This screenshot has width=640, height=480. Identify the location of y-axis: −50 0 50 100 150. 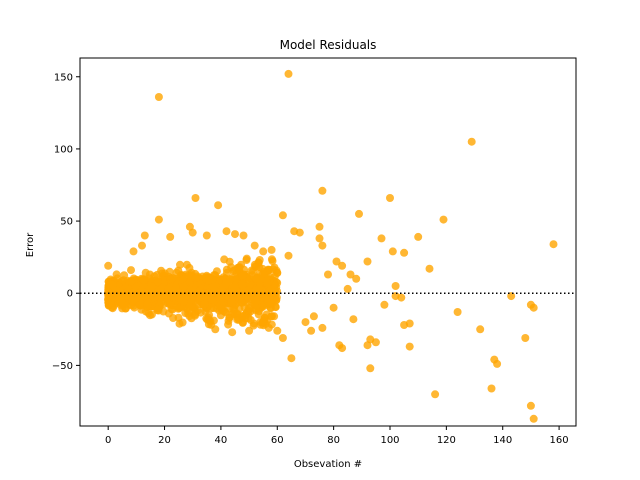
(66, 222).